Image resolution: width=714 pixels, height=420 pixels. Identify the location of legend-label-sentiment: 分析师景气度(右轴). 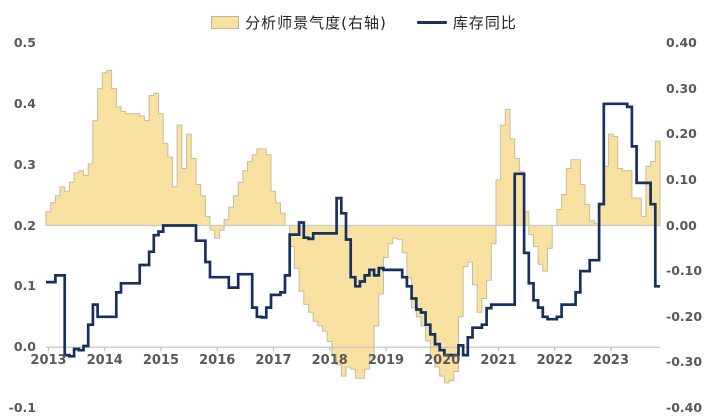
(316, 23).